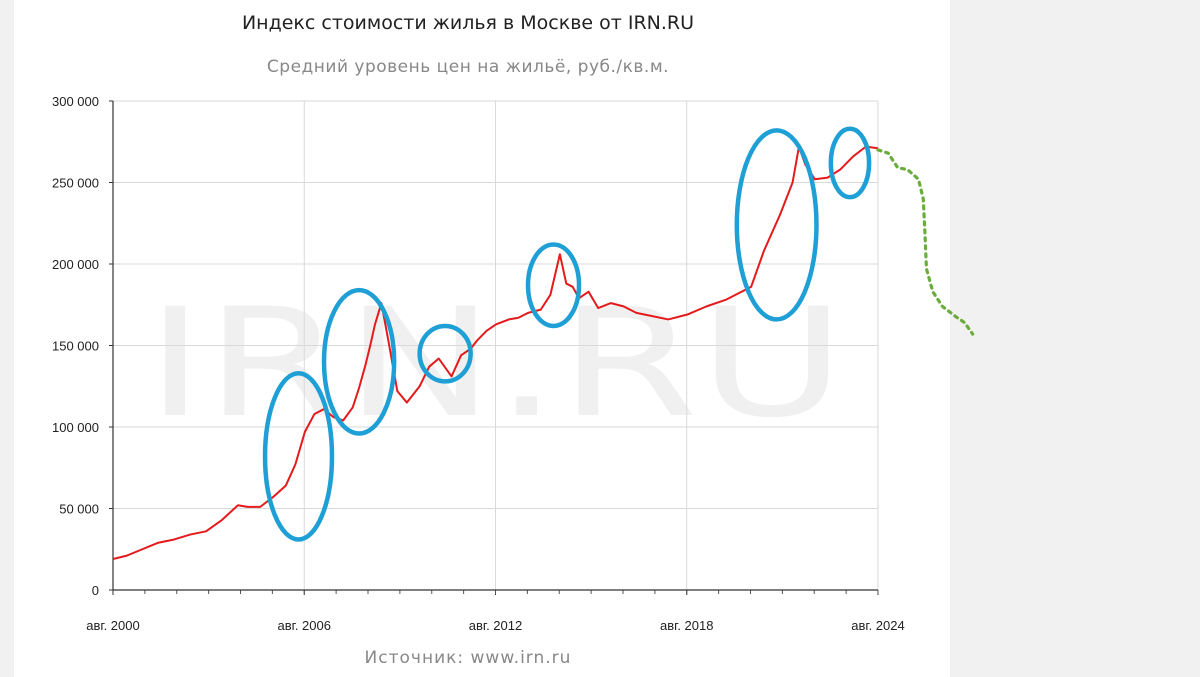 This screenshot has height=677, width=1200. Describe the element at coordinates (79, 509) in the screenshot. I see `y-tick-label: 50 000` at that location.